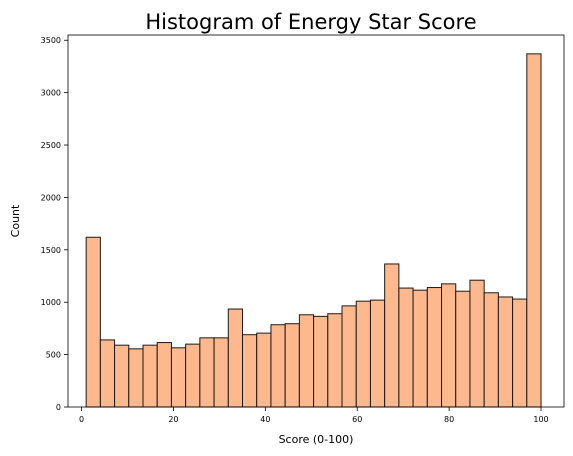  Describe the element at coordinates (357, 419) in the screenshot. I see `x-tick-label: 60` at that location.